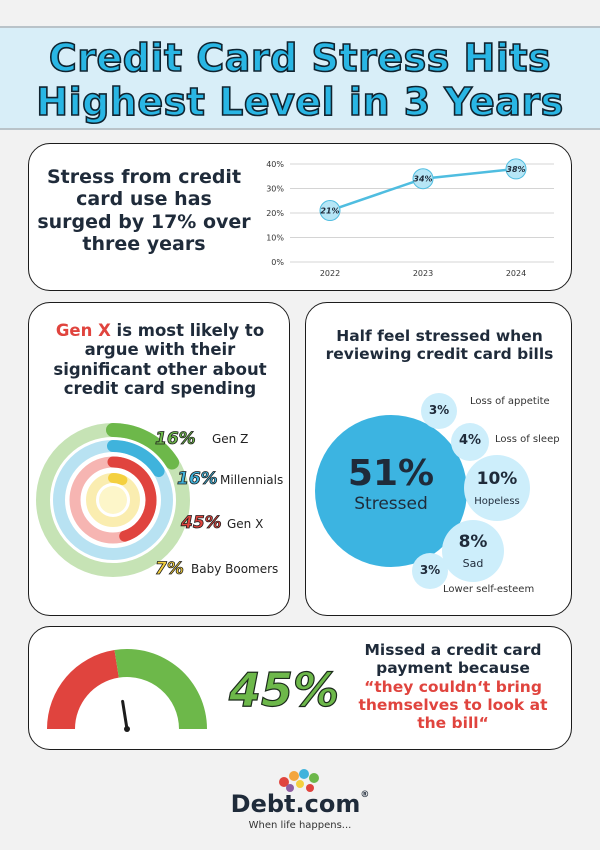 Image resolution: width=600 pixels, height=850 pixels. Describe the element at coordinates (127, 729) in the screenshot. I see `gauge-pivot` at that location.